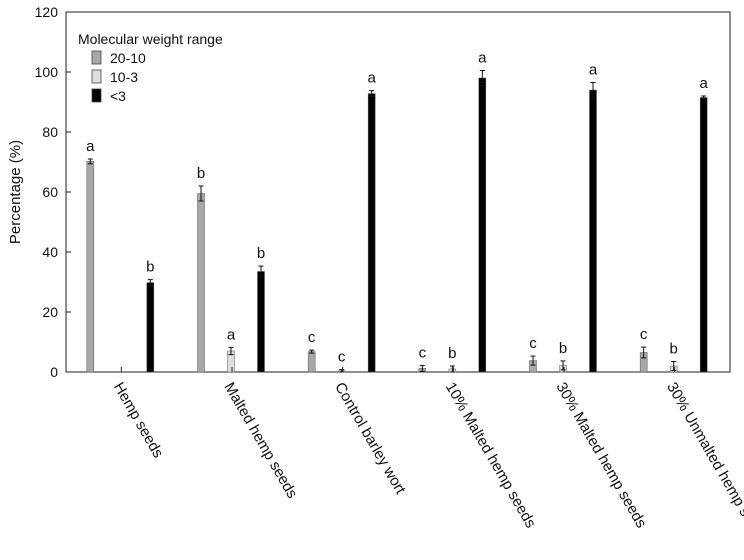  I want to click on y-tick-label: 20, so click(50, 312).